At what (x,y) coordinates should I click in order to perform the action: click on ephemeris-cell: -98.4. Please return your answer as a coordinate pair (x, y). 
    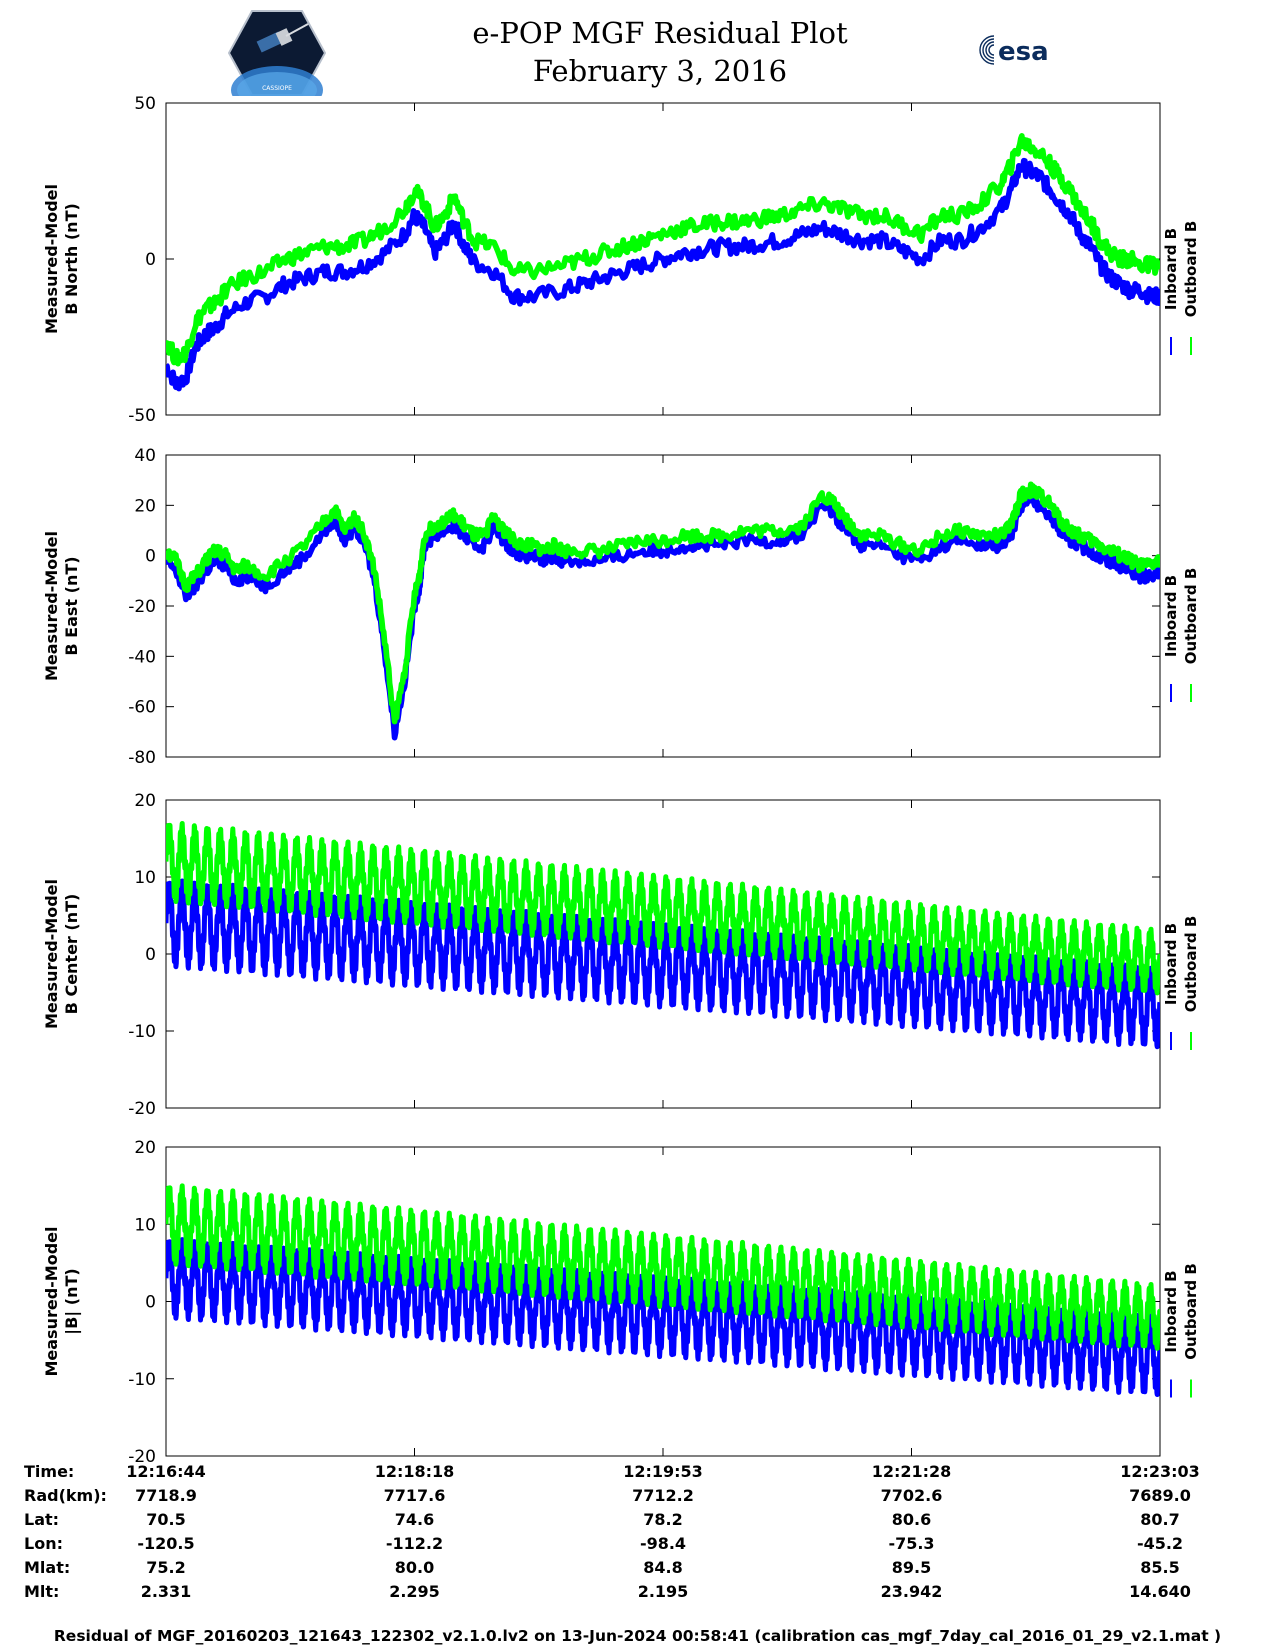
    Looking at the image, I should click on (663, 1543).